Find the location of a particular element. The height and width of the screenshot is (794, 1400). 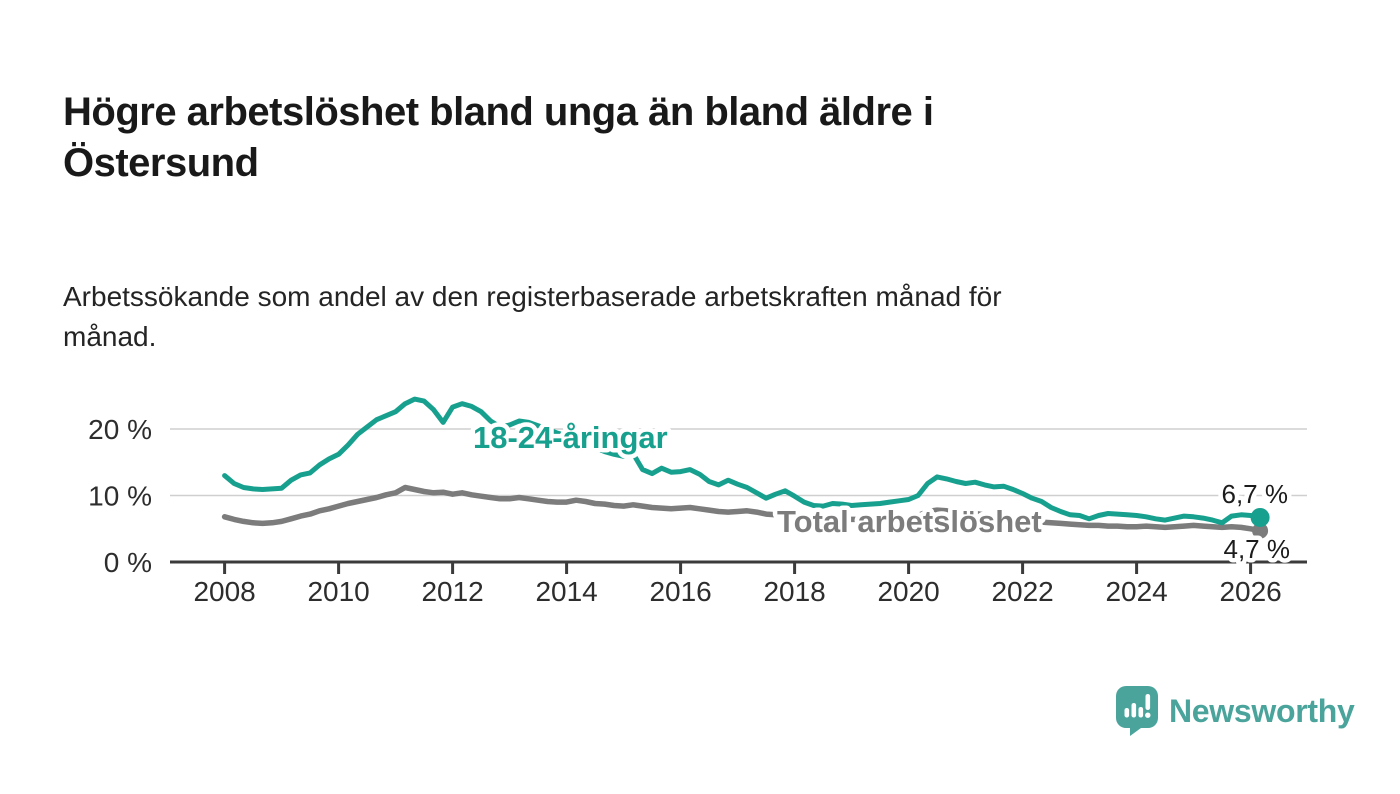

x-axis-label: 2022 is located at coordinates (1022, 591).